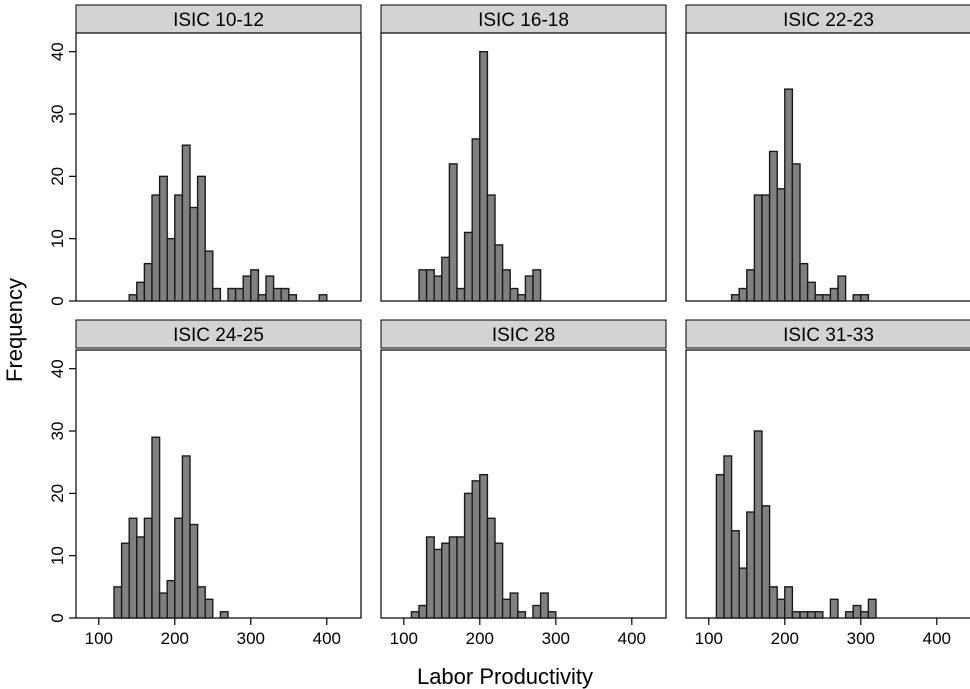 The image size is (970, 689). I want to click on facet-strip-label: ISIC 31-33, so click(828, 335).